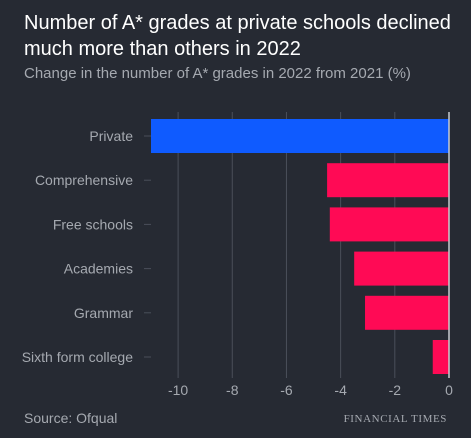 Image resolution: width=471 pixels, height=438 pixels. Describe the element at coordinates (449, 390) in the screenshot. I see `x-tick-label: 0` at that location.